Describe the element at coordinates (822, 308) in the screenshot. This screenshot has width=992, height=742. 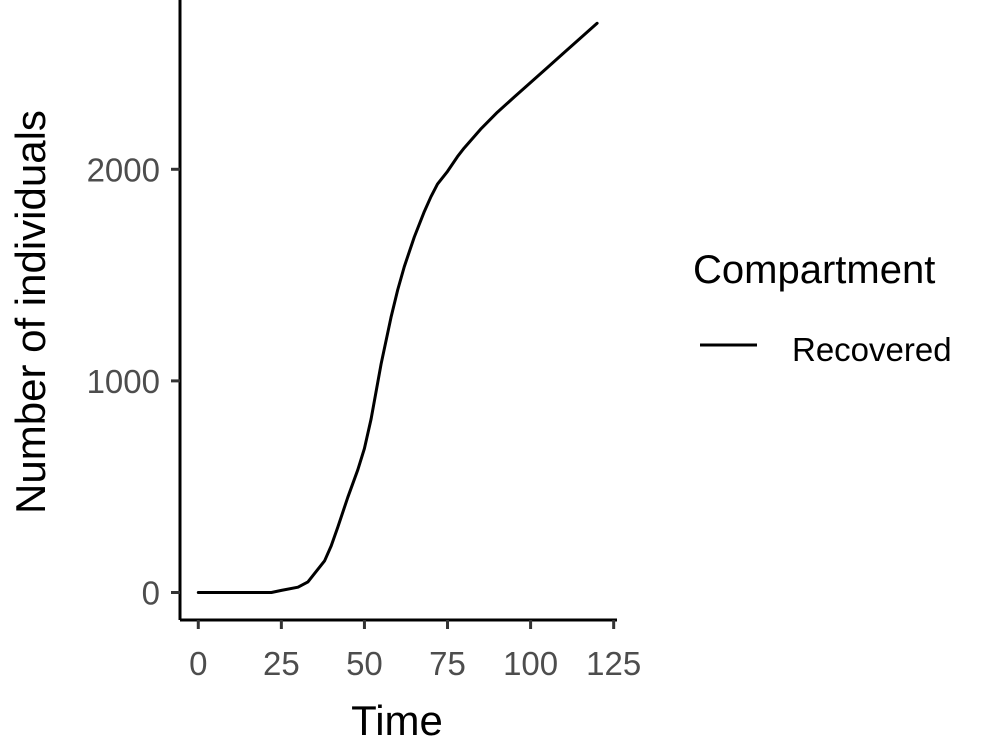
I see `legend: Compartment Recovered` at that location.